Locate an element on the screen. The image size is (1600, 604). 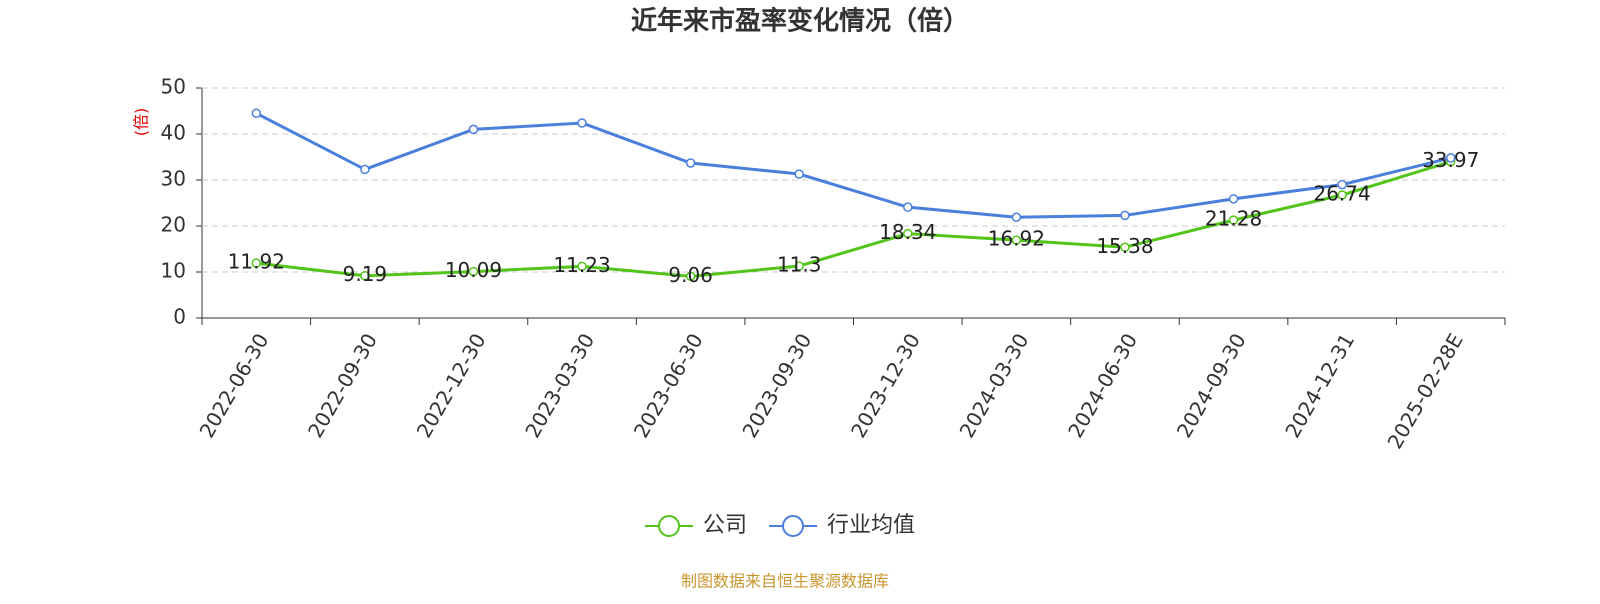
chart-title: 近年来市盈率变化情况（倍） is located at coordinates (800, 21).